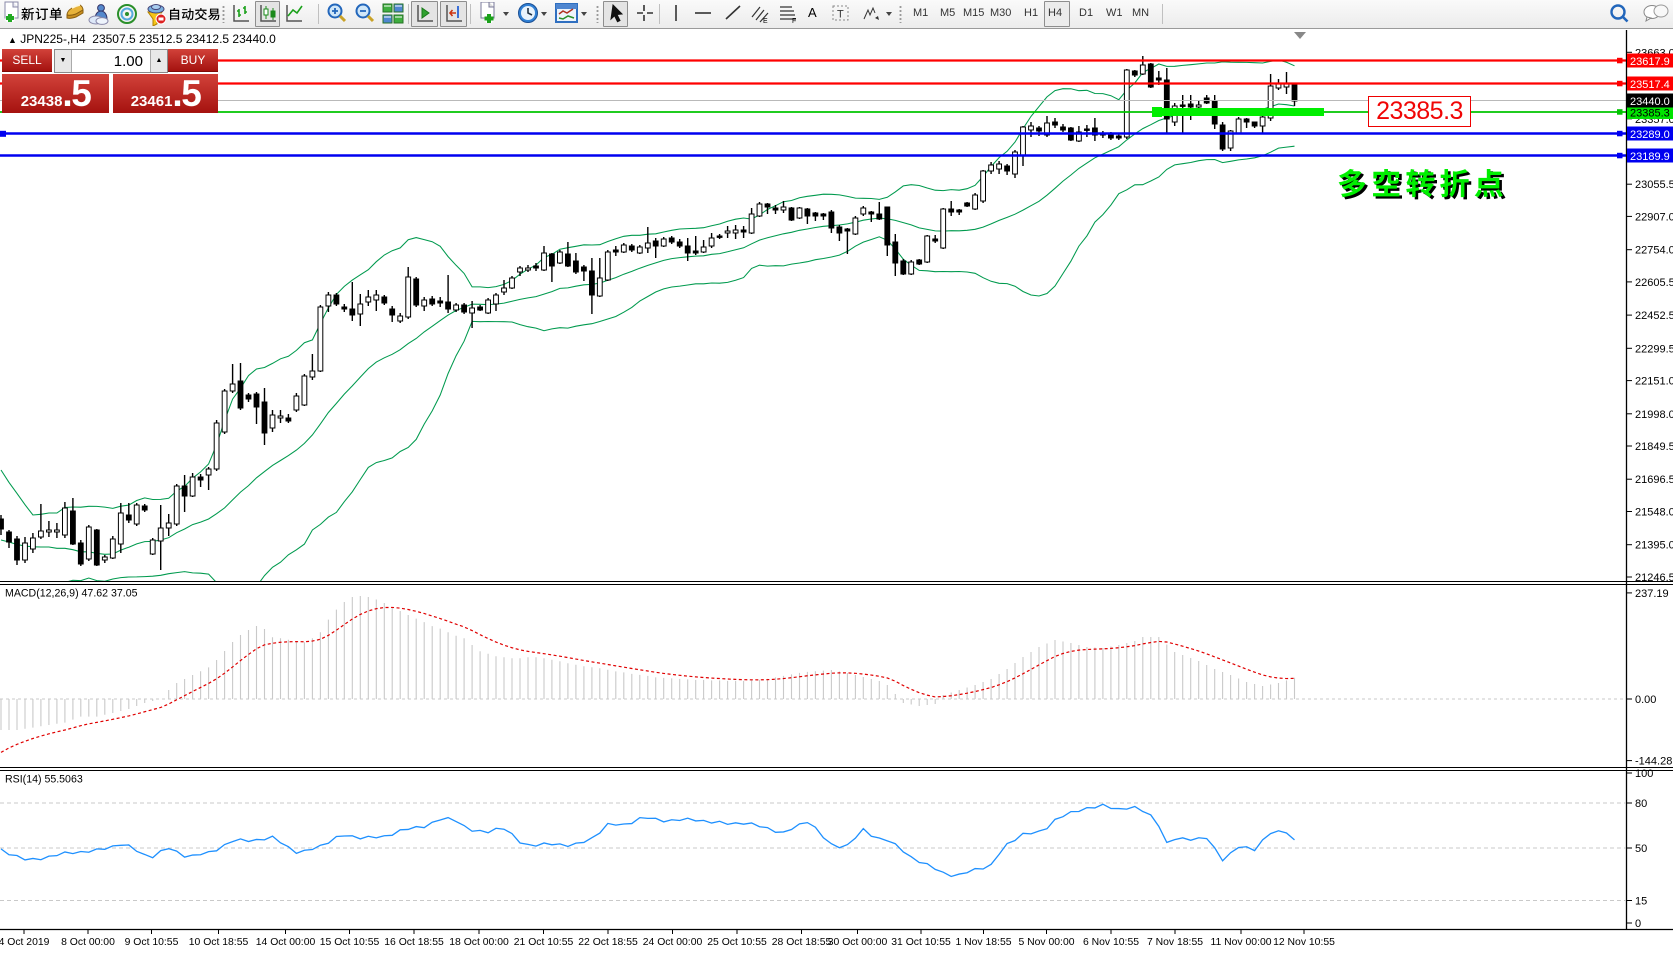 The width and height of the screenshot is (1673, 957). I want to click on svg-text: 8 Oct 00:00, so click(88, 942).